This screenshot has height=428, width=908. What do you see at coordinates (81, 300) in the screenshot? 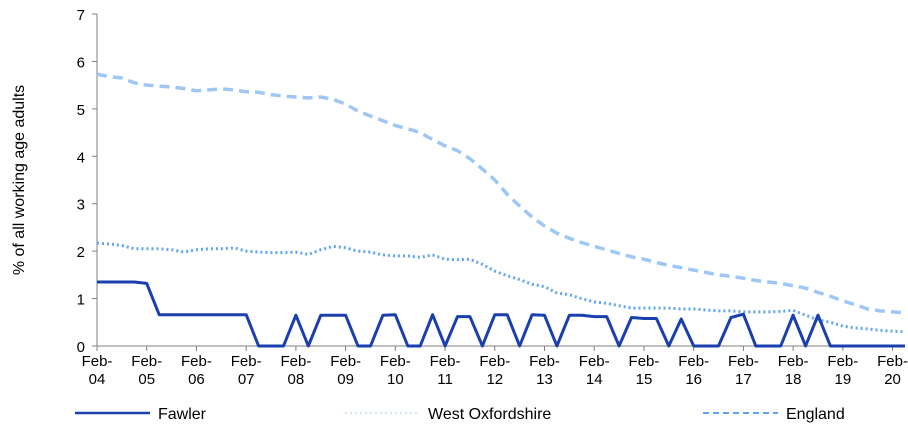
I see `y-tick-label: 1` at bounding box center [81, 300].